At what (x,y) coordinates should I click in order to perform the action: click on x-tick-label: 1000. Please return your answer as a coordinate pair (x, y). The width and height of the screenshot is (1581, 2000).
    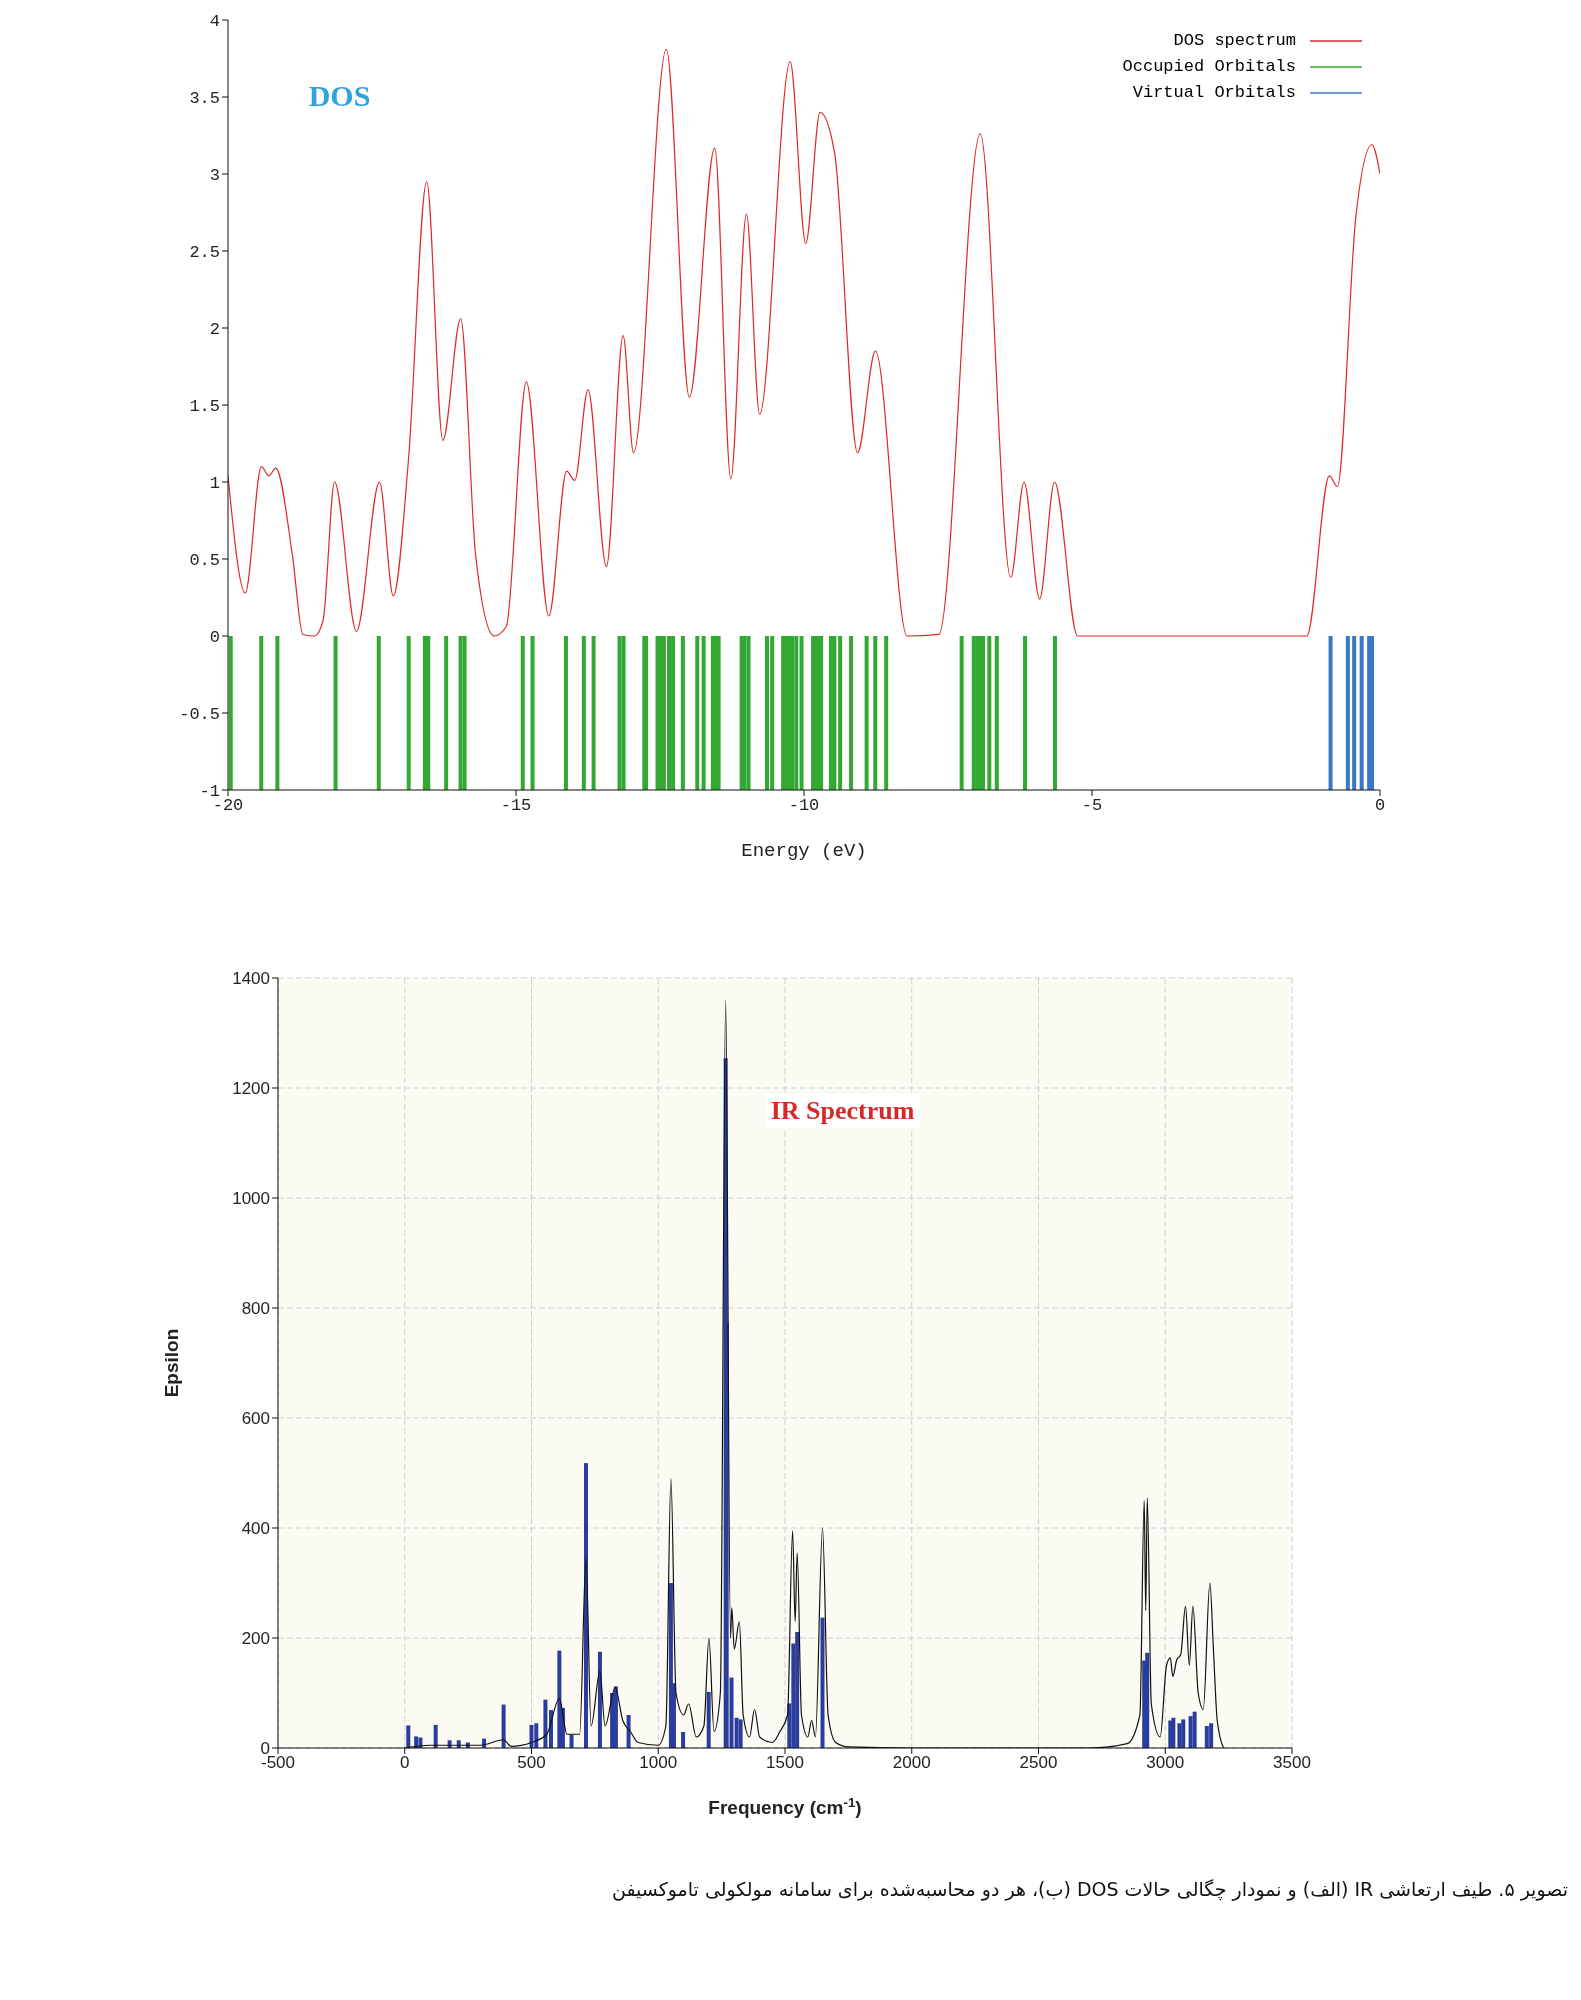
    Looking at the image, I should click on (658, 1763).